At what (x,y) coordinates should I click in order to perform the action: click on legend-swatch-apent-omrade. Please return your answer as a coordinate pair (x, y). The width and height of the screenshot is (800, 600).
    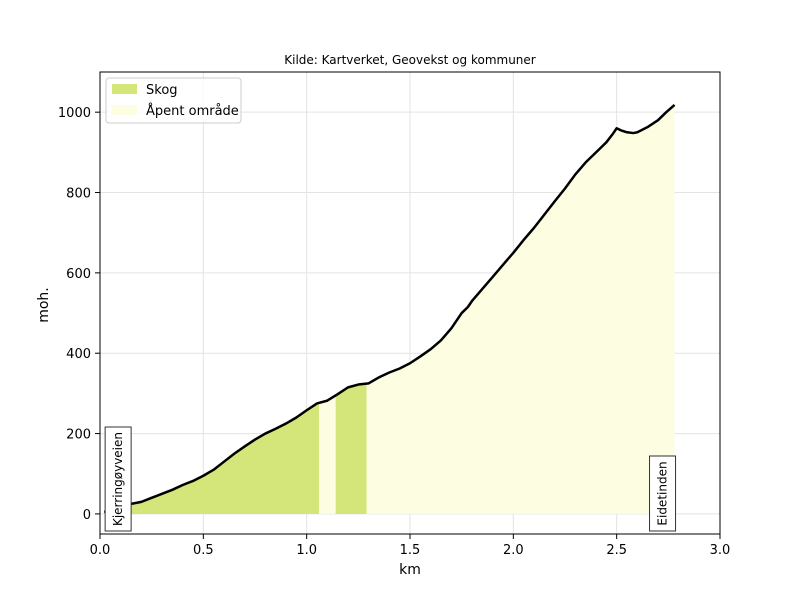
    Looking at the image, I should click on (124, 110).